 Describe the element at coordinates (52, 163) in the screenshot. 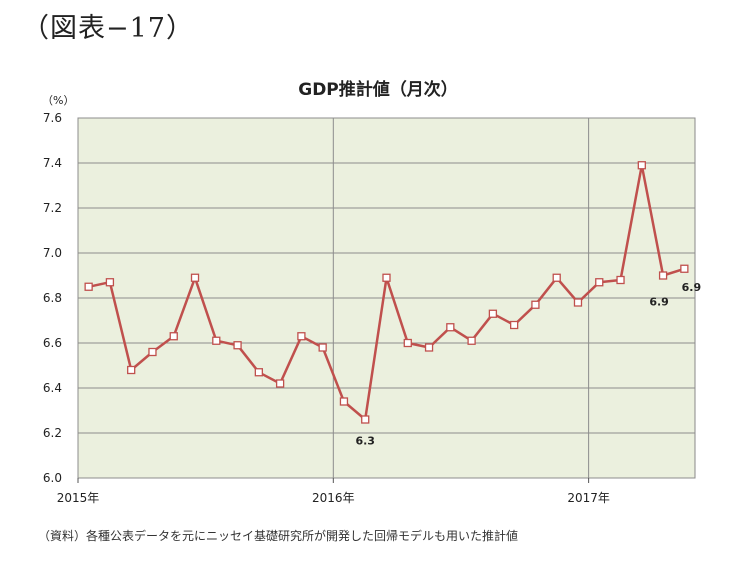

I see `y-tick-label: 7.4` at that location.